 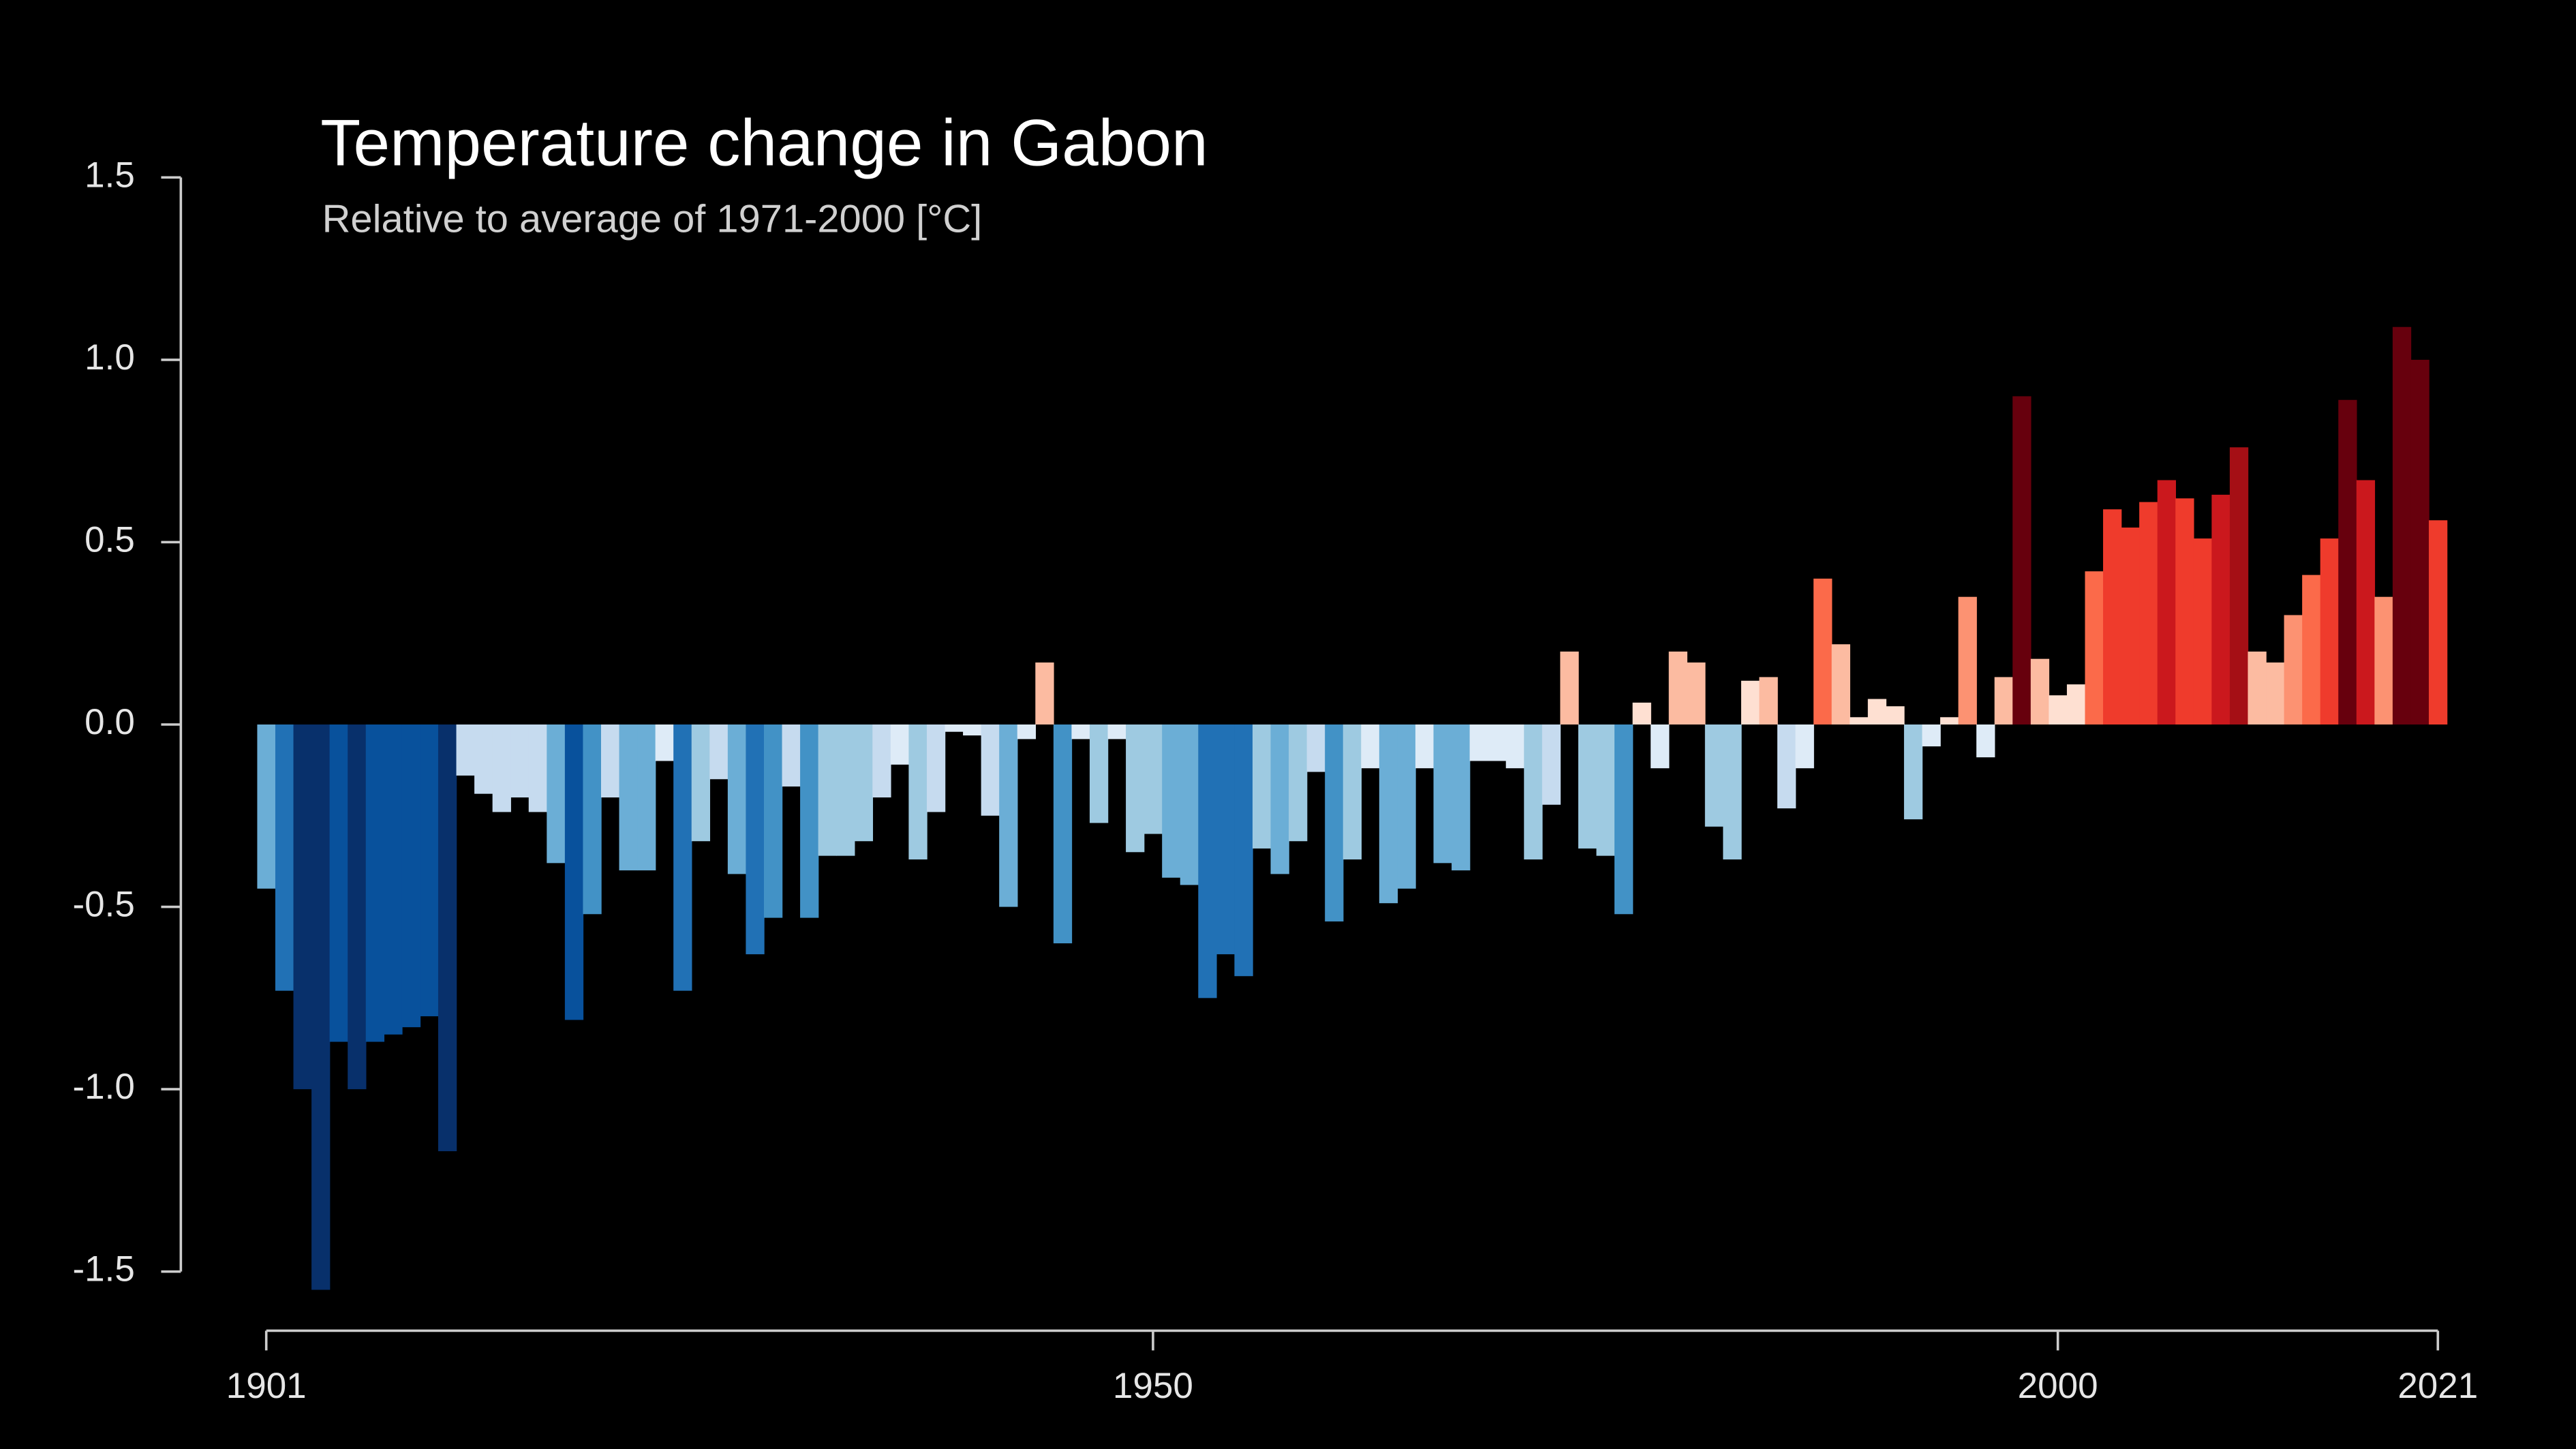 What do you see at coordinates (110, 722) in the screenshot?
I see `y-tick-label: 0.0` at bounding box center [110, 722].